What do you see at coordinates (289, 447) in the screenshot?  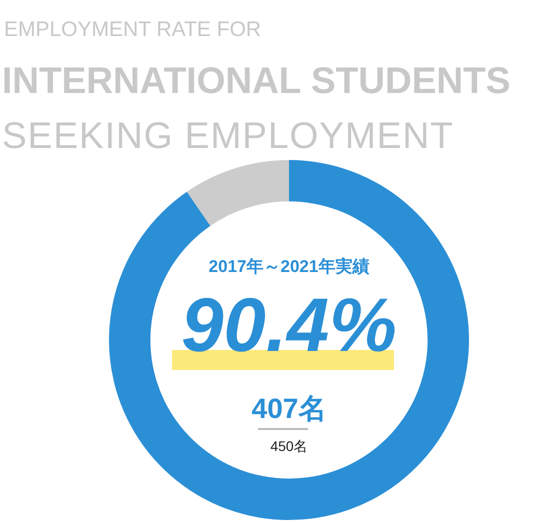 I see `text: 450名` at bounding box center [289, 447].